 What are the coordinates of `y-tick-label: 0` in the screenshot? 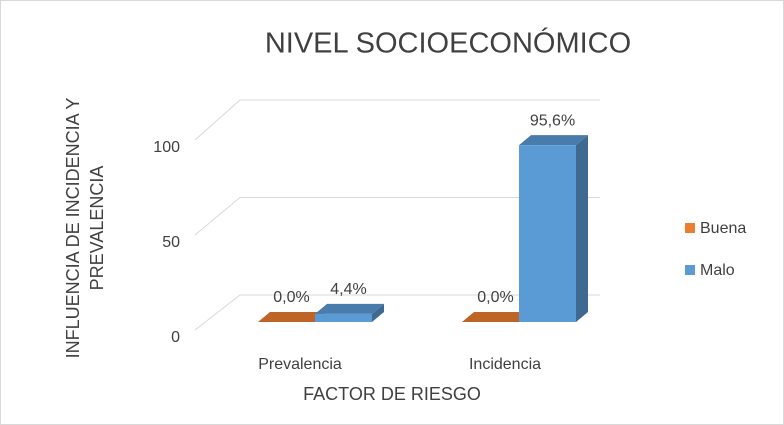 It's located at (175, 337).